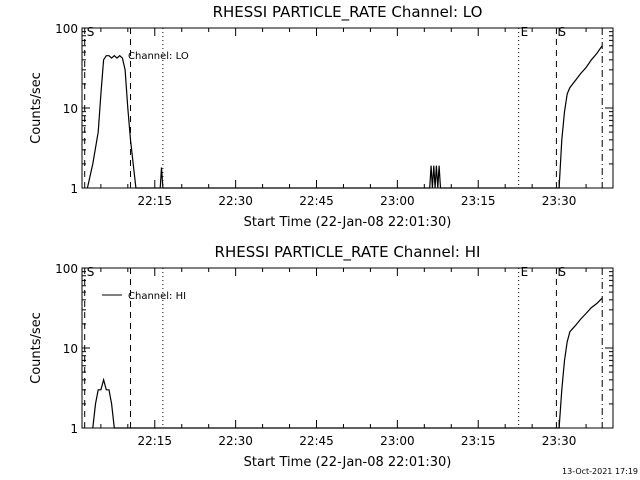 This screenshot has width=640, height=480. I want to click on chart-title: RHESSI PARTICLE_RATE Channel: LO, so click(348, 12).